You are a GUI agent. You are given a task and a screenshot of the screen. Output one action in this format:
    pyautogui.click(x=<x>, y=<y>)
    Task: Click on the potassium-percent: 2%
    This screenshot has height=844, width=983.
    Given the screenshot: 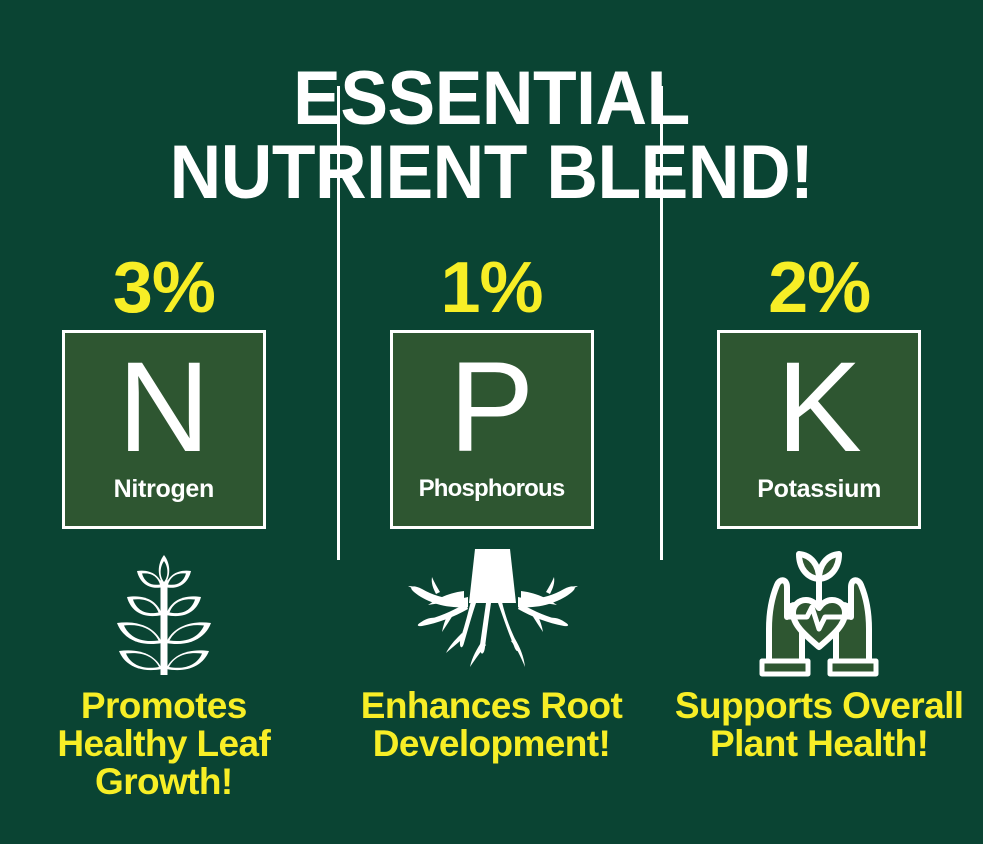 What is the action you would take?
    pyautogui.click(x=819, y=288)
    